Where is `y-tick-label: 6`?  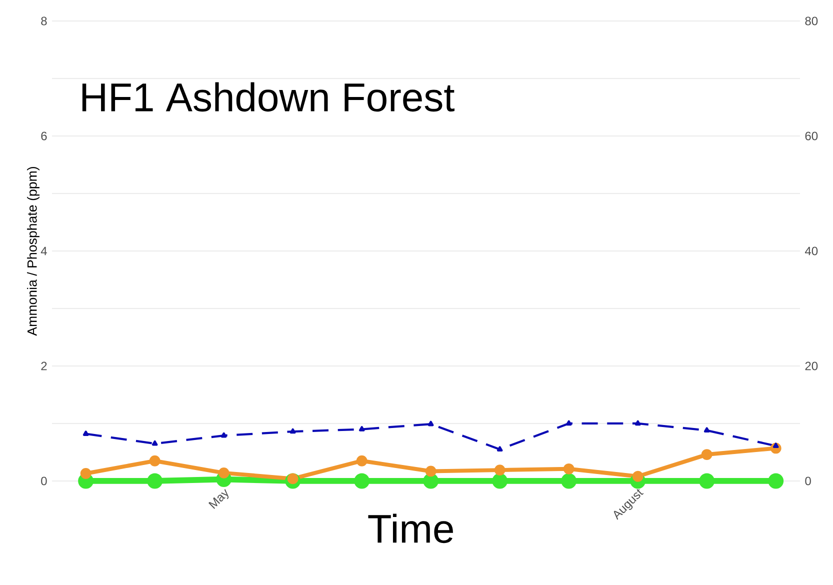
y-tick-label: 6 is located at coordinates (44, 136).